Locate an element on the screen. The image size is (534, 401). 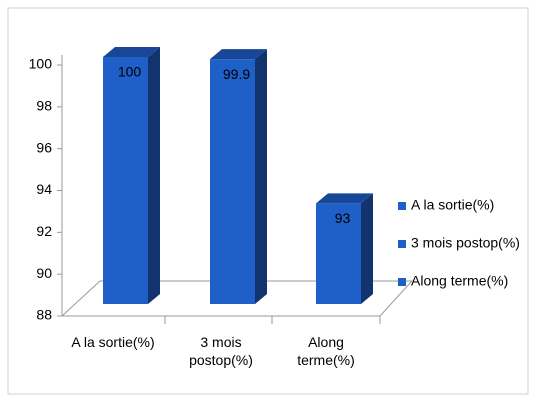
data-label: 99.9 is located at coordinates (236, 74).